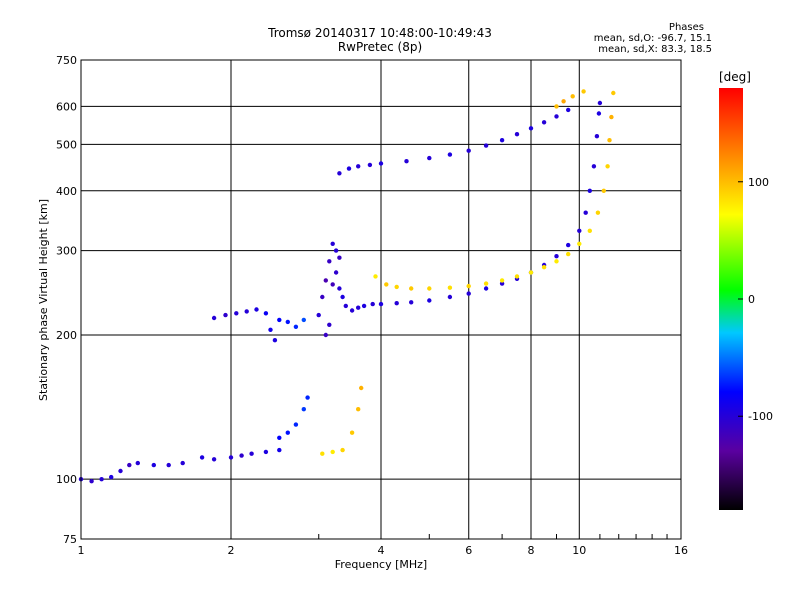 This screenshot has height=600, width=800. Describe the element at coordinates (66, 479) in the screenshot. I see `y-tick-label: 100` at that location.